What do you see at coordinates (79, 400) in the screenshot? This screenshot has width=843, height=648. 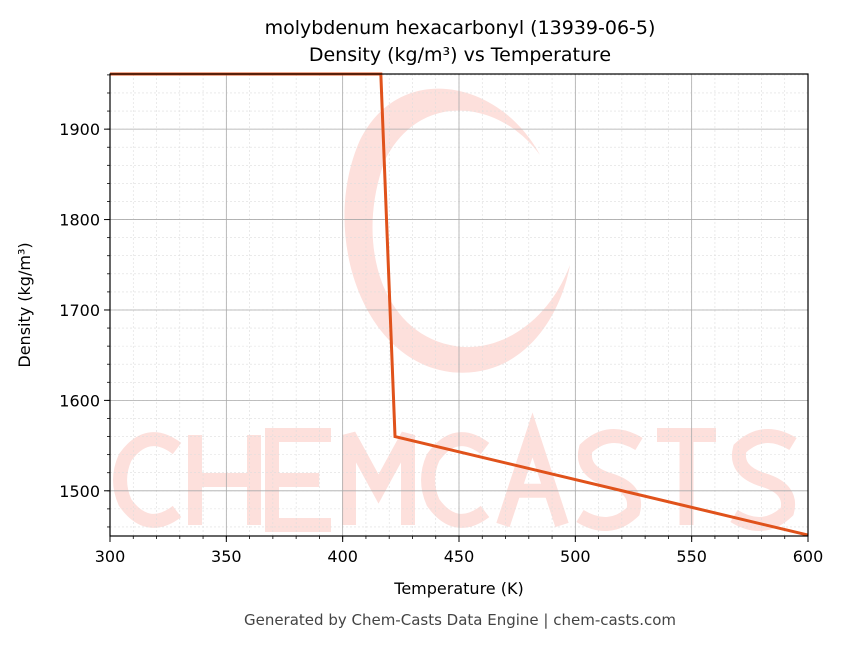 I see `y-tick-label: 1600` at bounding box center [79, 400].